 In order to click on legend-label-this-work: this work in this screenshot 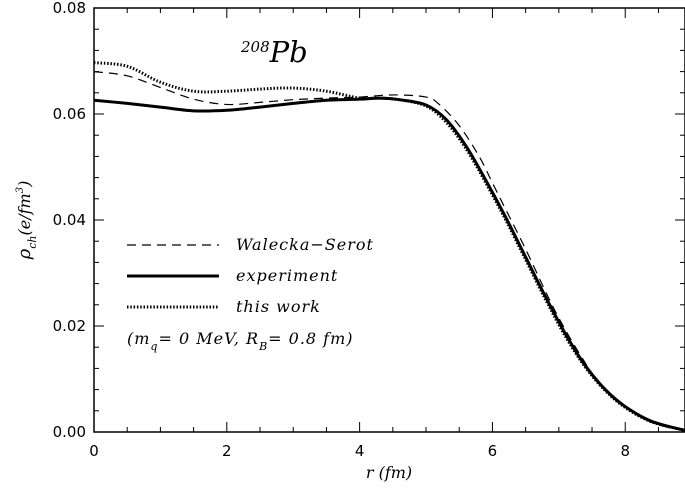, I will do `click(278, 306)`.